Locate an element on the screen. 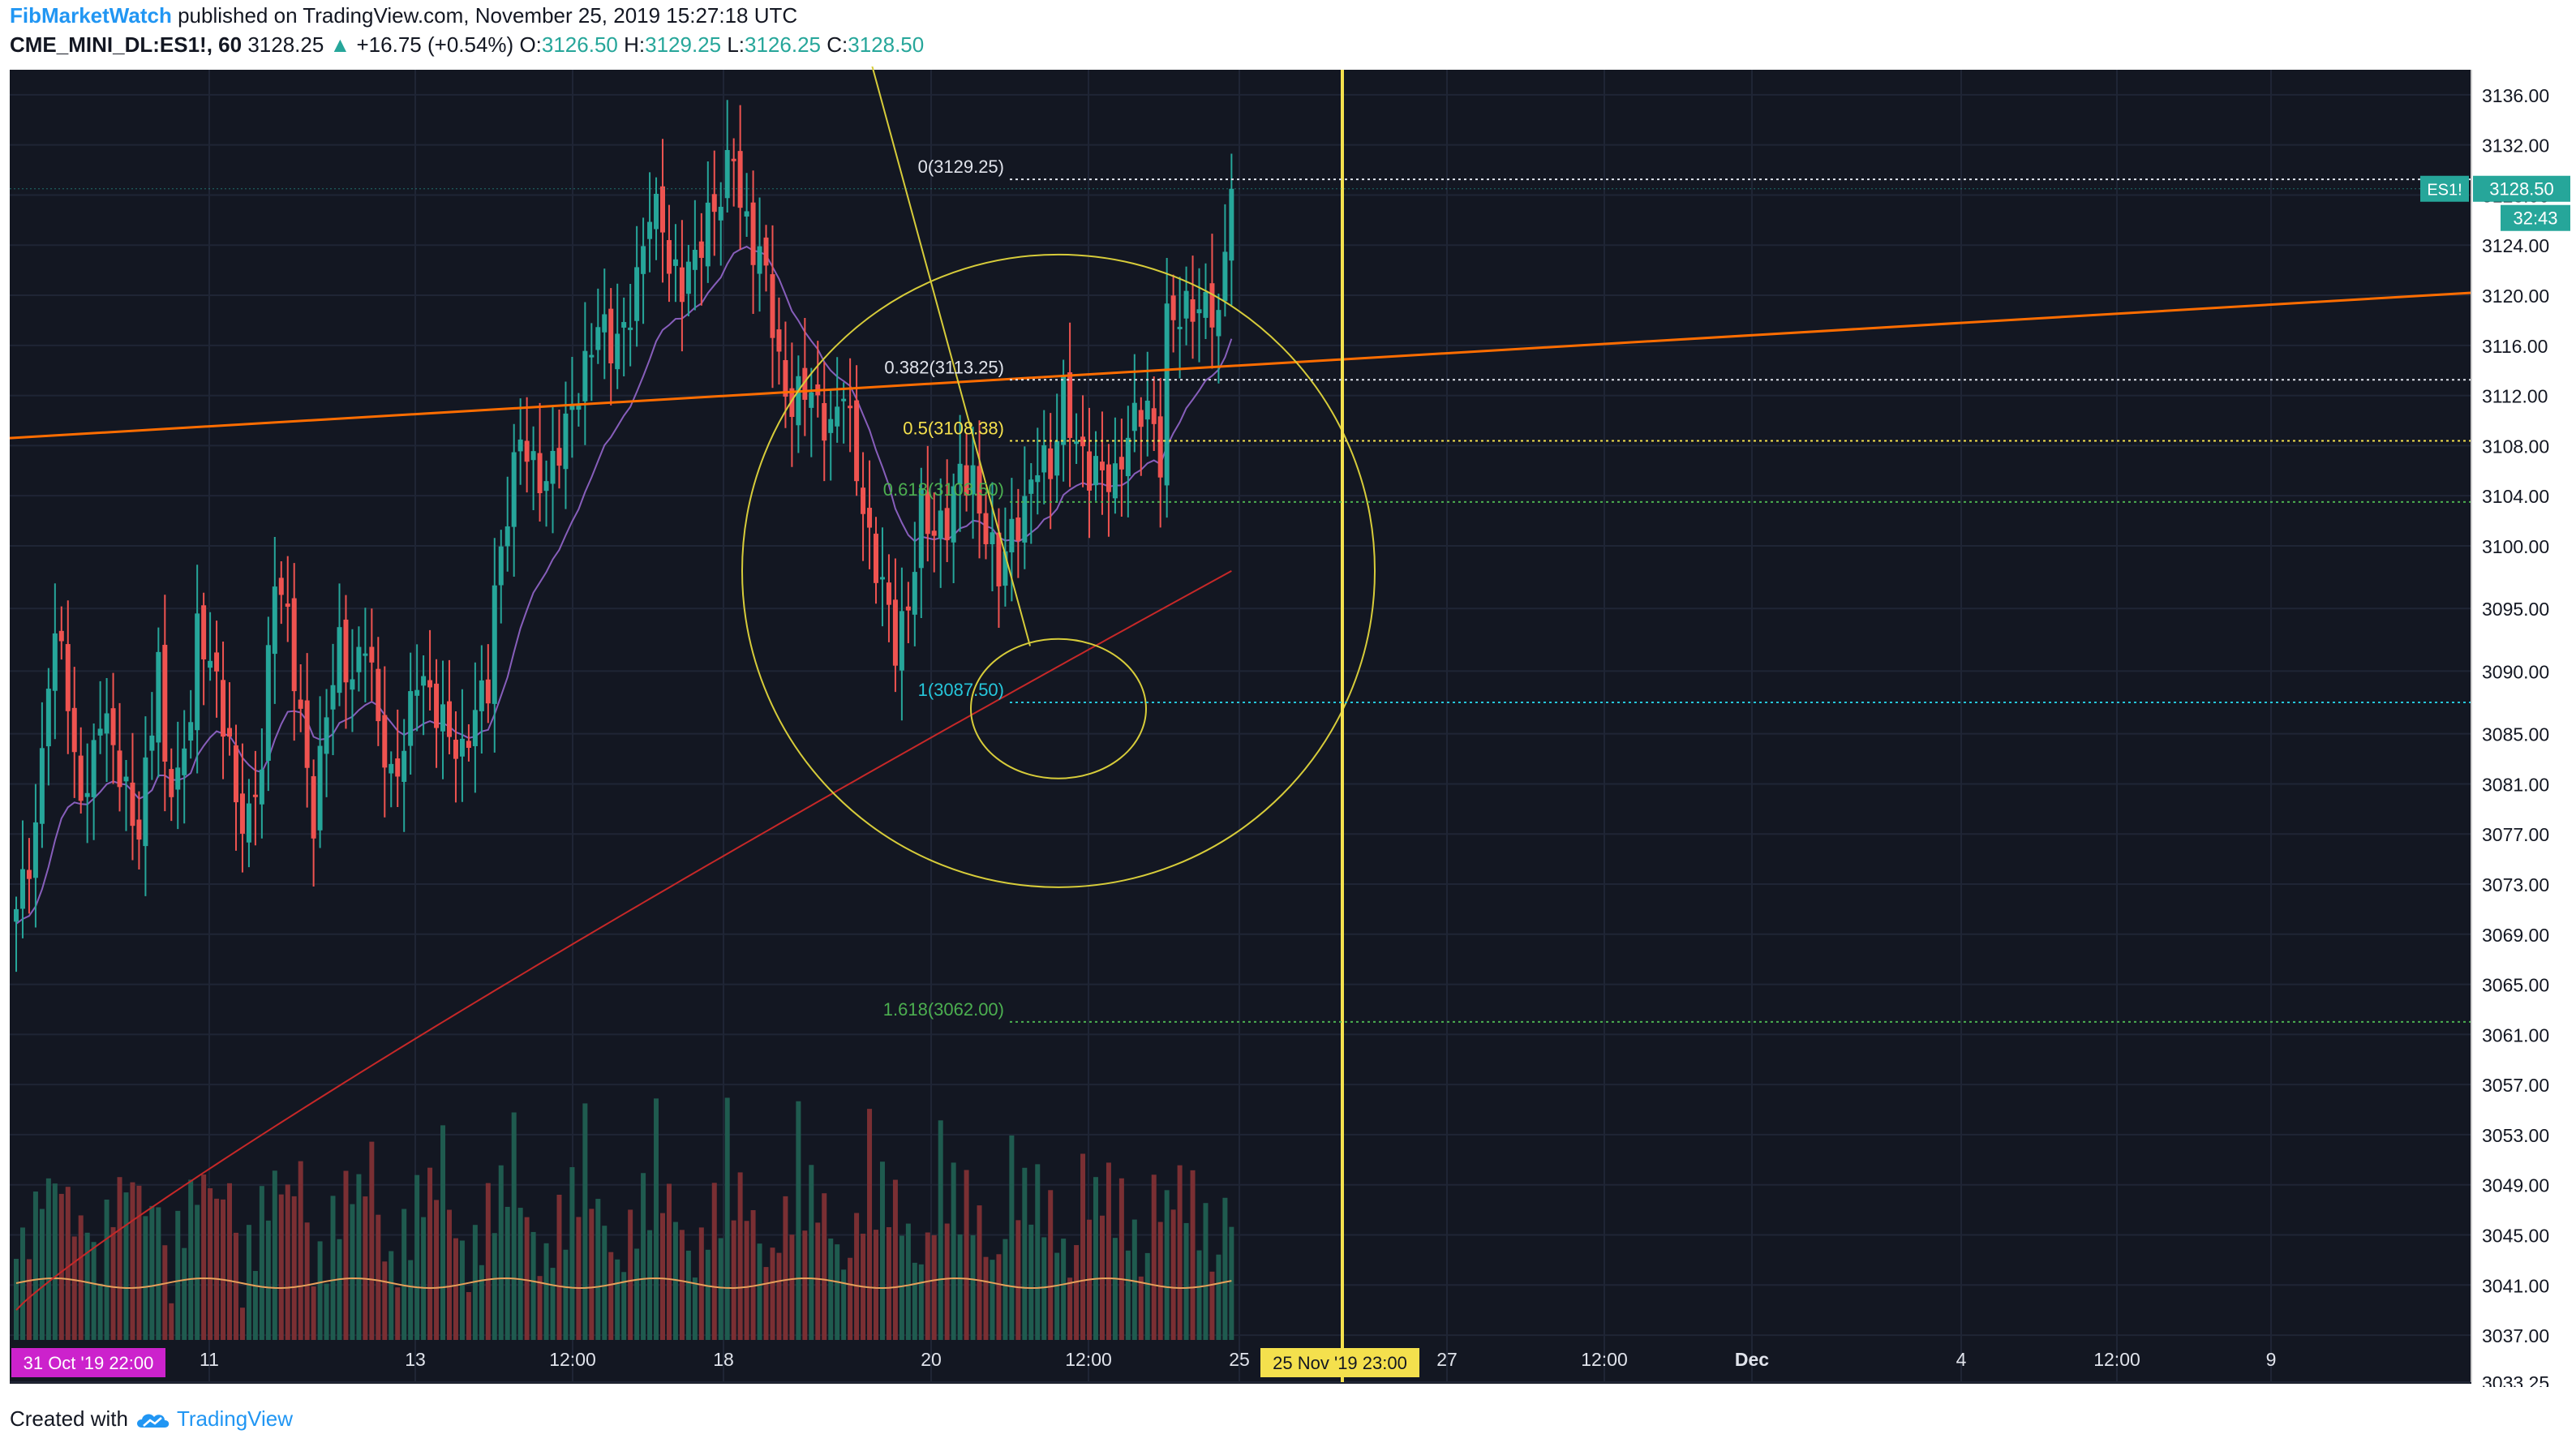 The image size is (2576, 1447). last-price: 3128.25 is located at coordinates (285, 44).